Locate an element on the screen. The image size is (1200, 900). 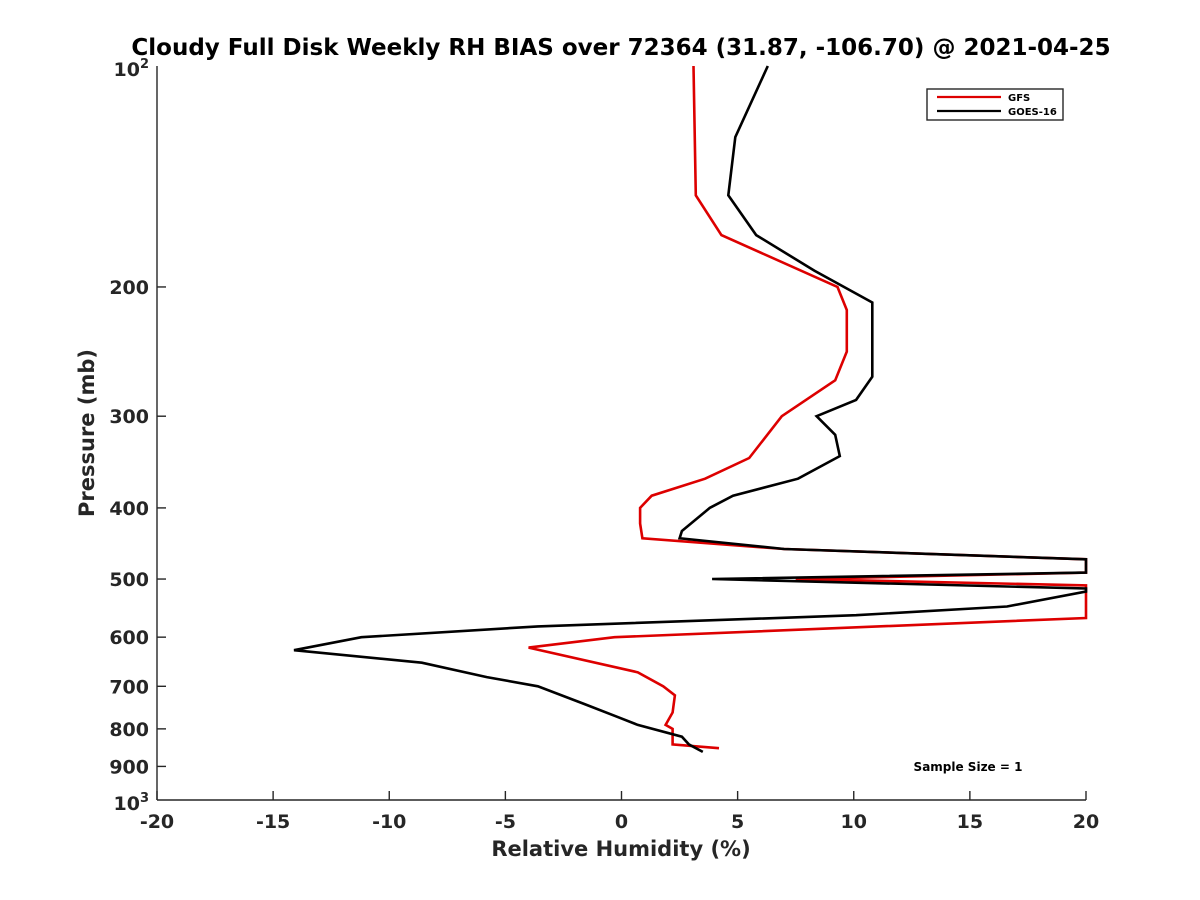
y-axis-label: Pressure (mb) is located at coordinates (87, 433).